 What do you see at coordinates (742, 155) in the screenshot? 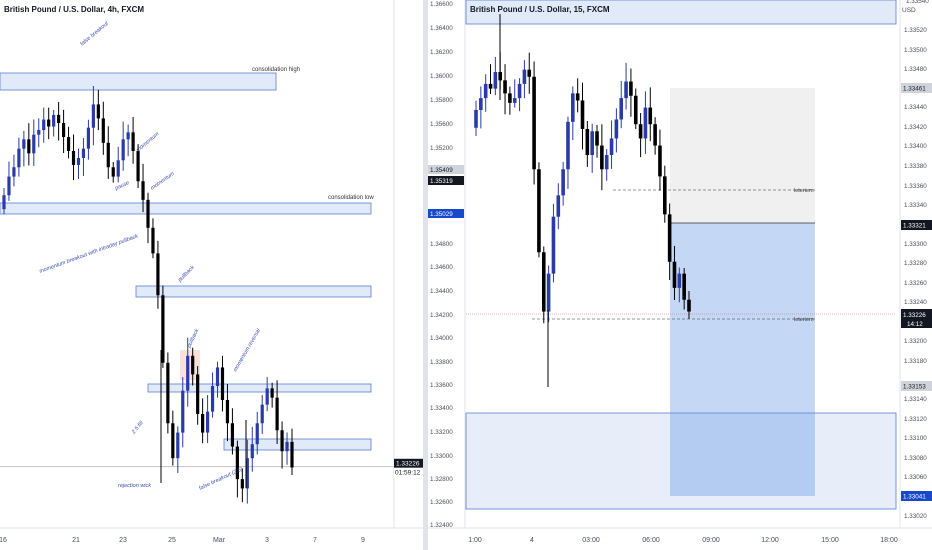
I see `position-target-area` at bounding box center [742, 155].